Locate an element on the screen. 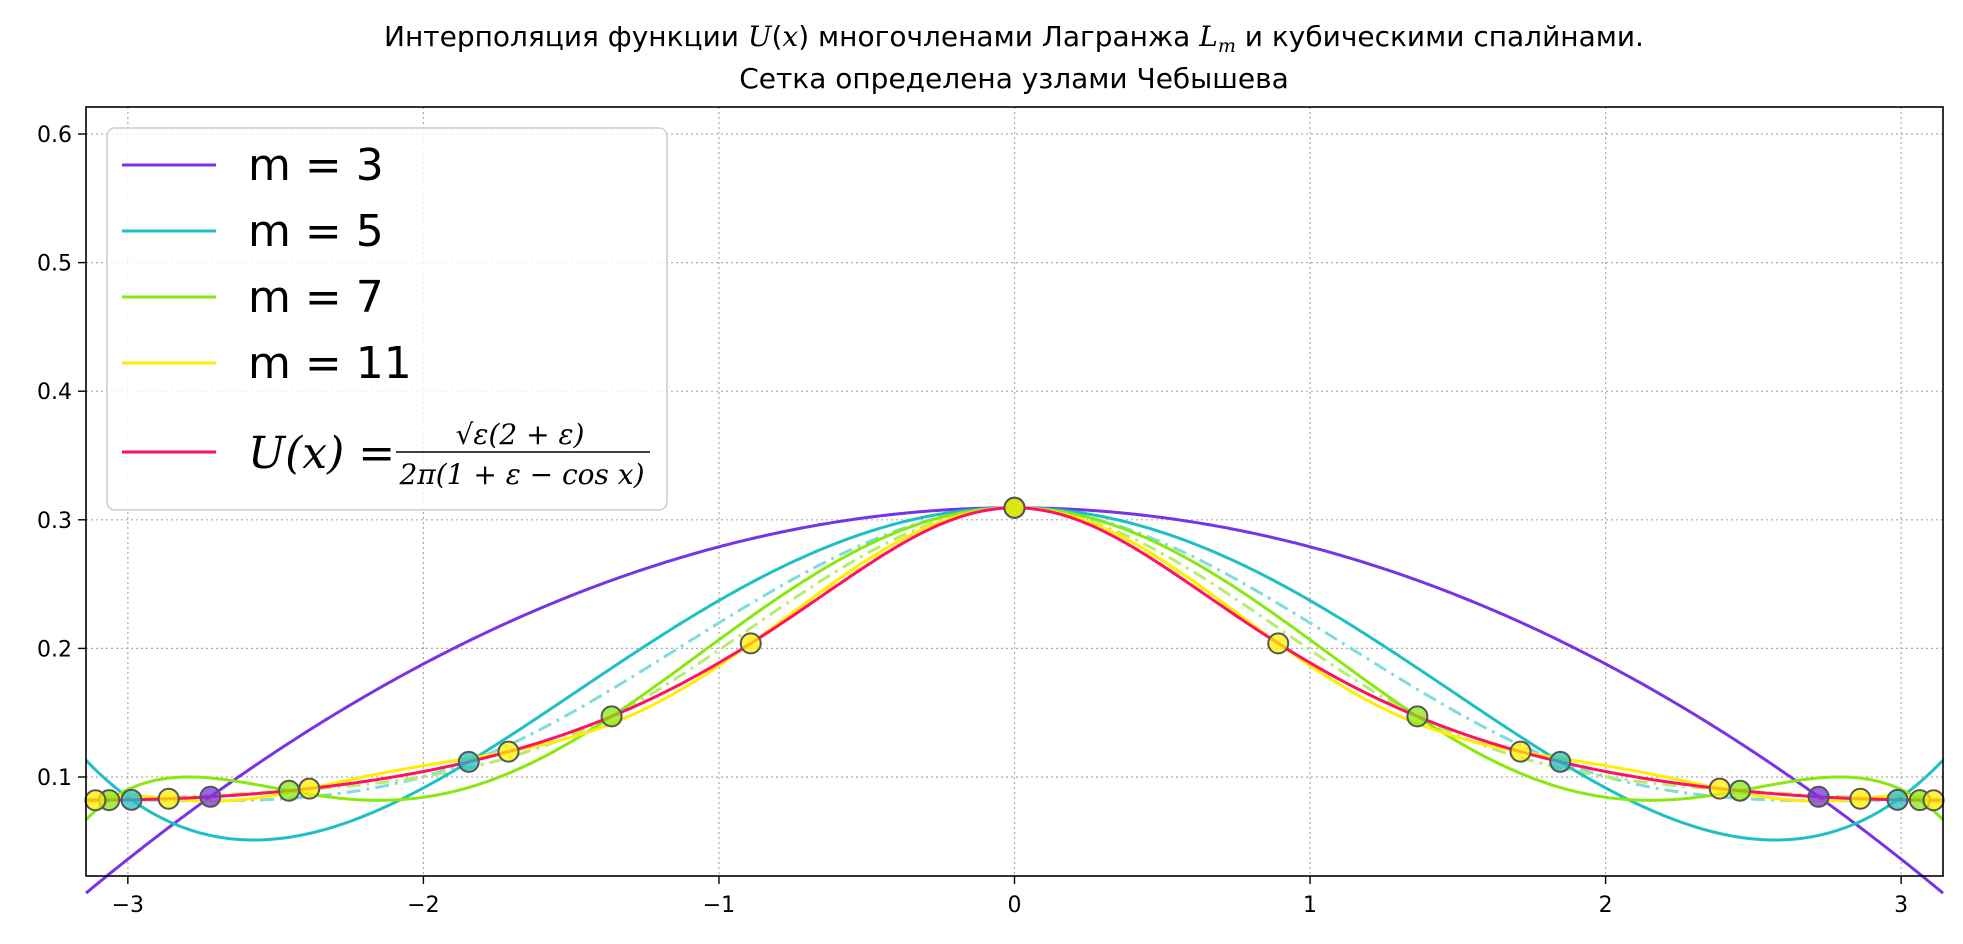 The image size is (1963, 944). x-tick-label: 2 is located at coordinates (1606, 905).